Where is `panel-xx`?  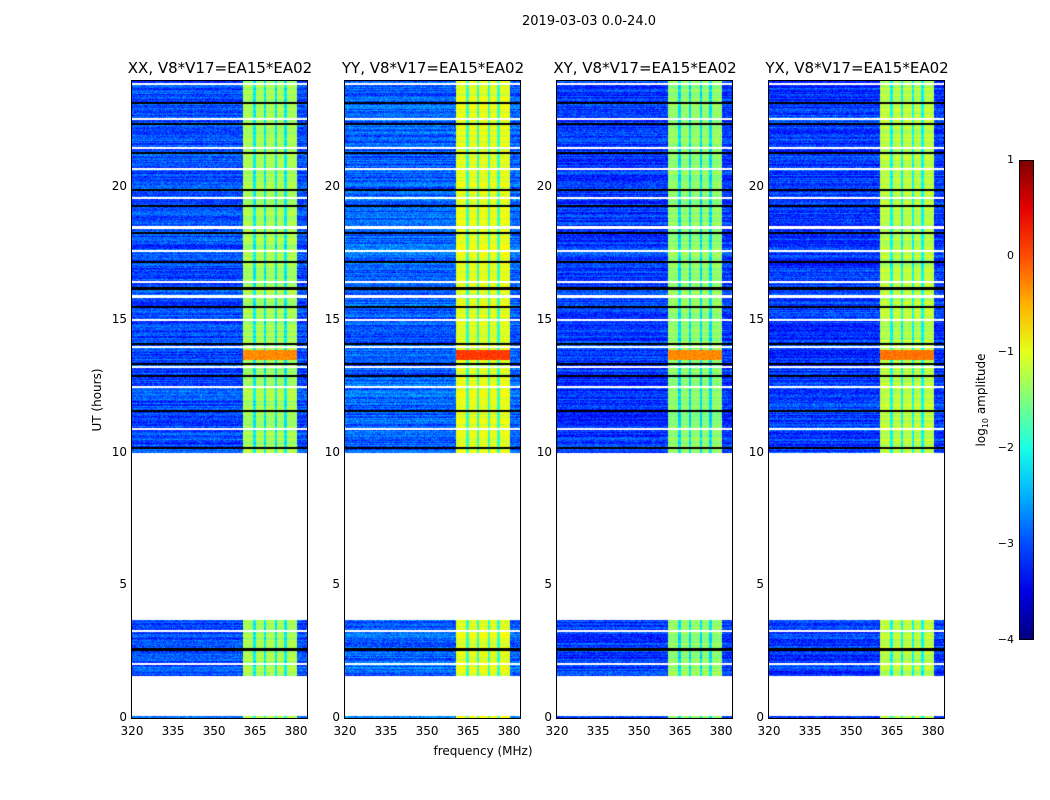
panel-xx is located at coordinates (219, 399).